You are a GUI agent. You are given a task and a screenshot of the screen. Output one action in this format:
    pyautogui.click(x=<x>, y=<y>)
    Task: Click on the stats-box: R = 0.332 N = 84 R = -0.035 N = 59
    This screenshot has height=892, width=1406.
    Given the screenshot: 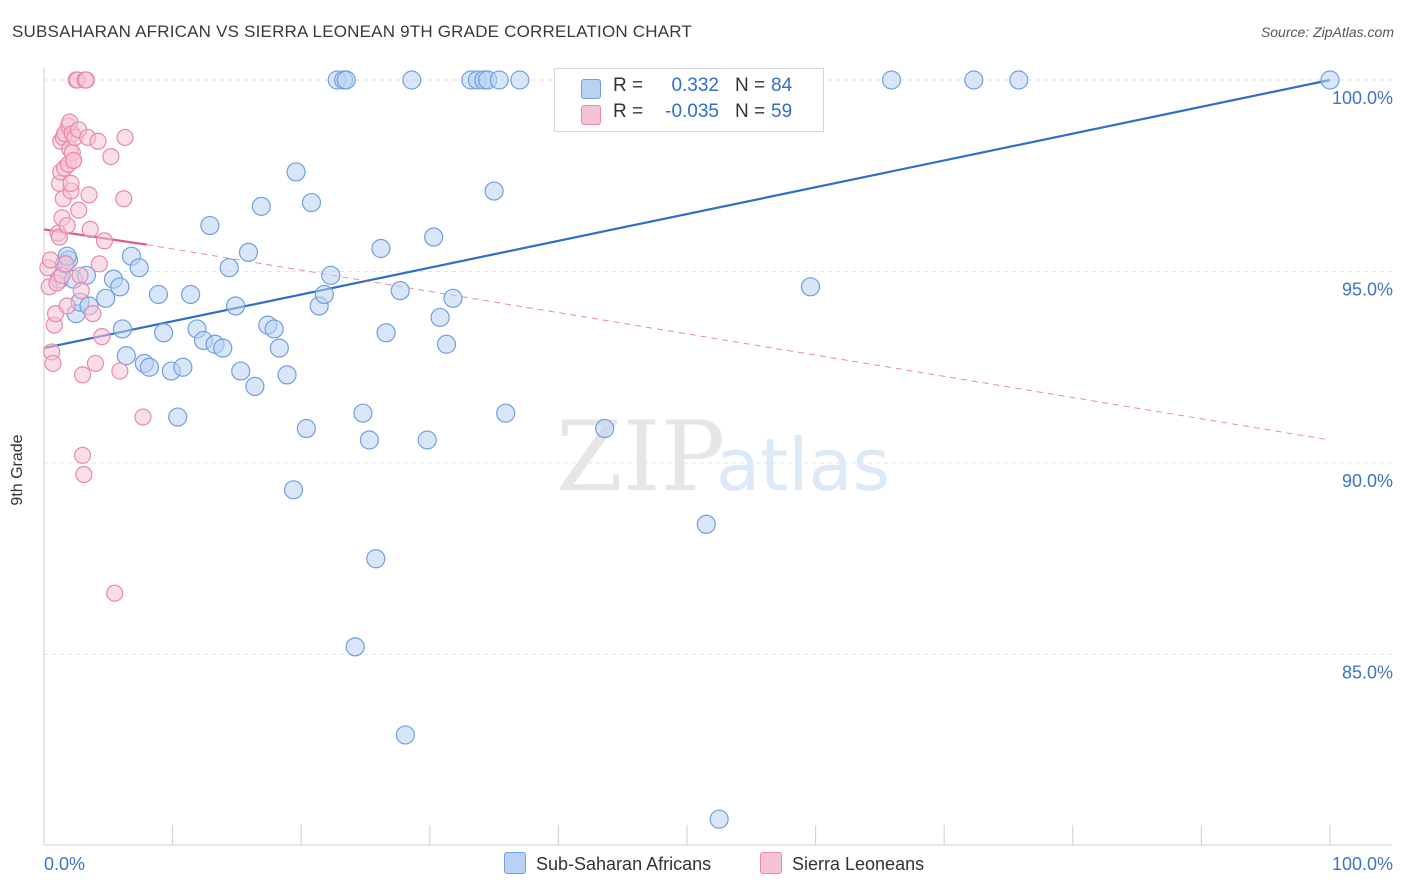 What is the action you would take?
    pyautogui.click(x=689, y=100)
    